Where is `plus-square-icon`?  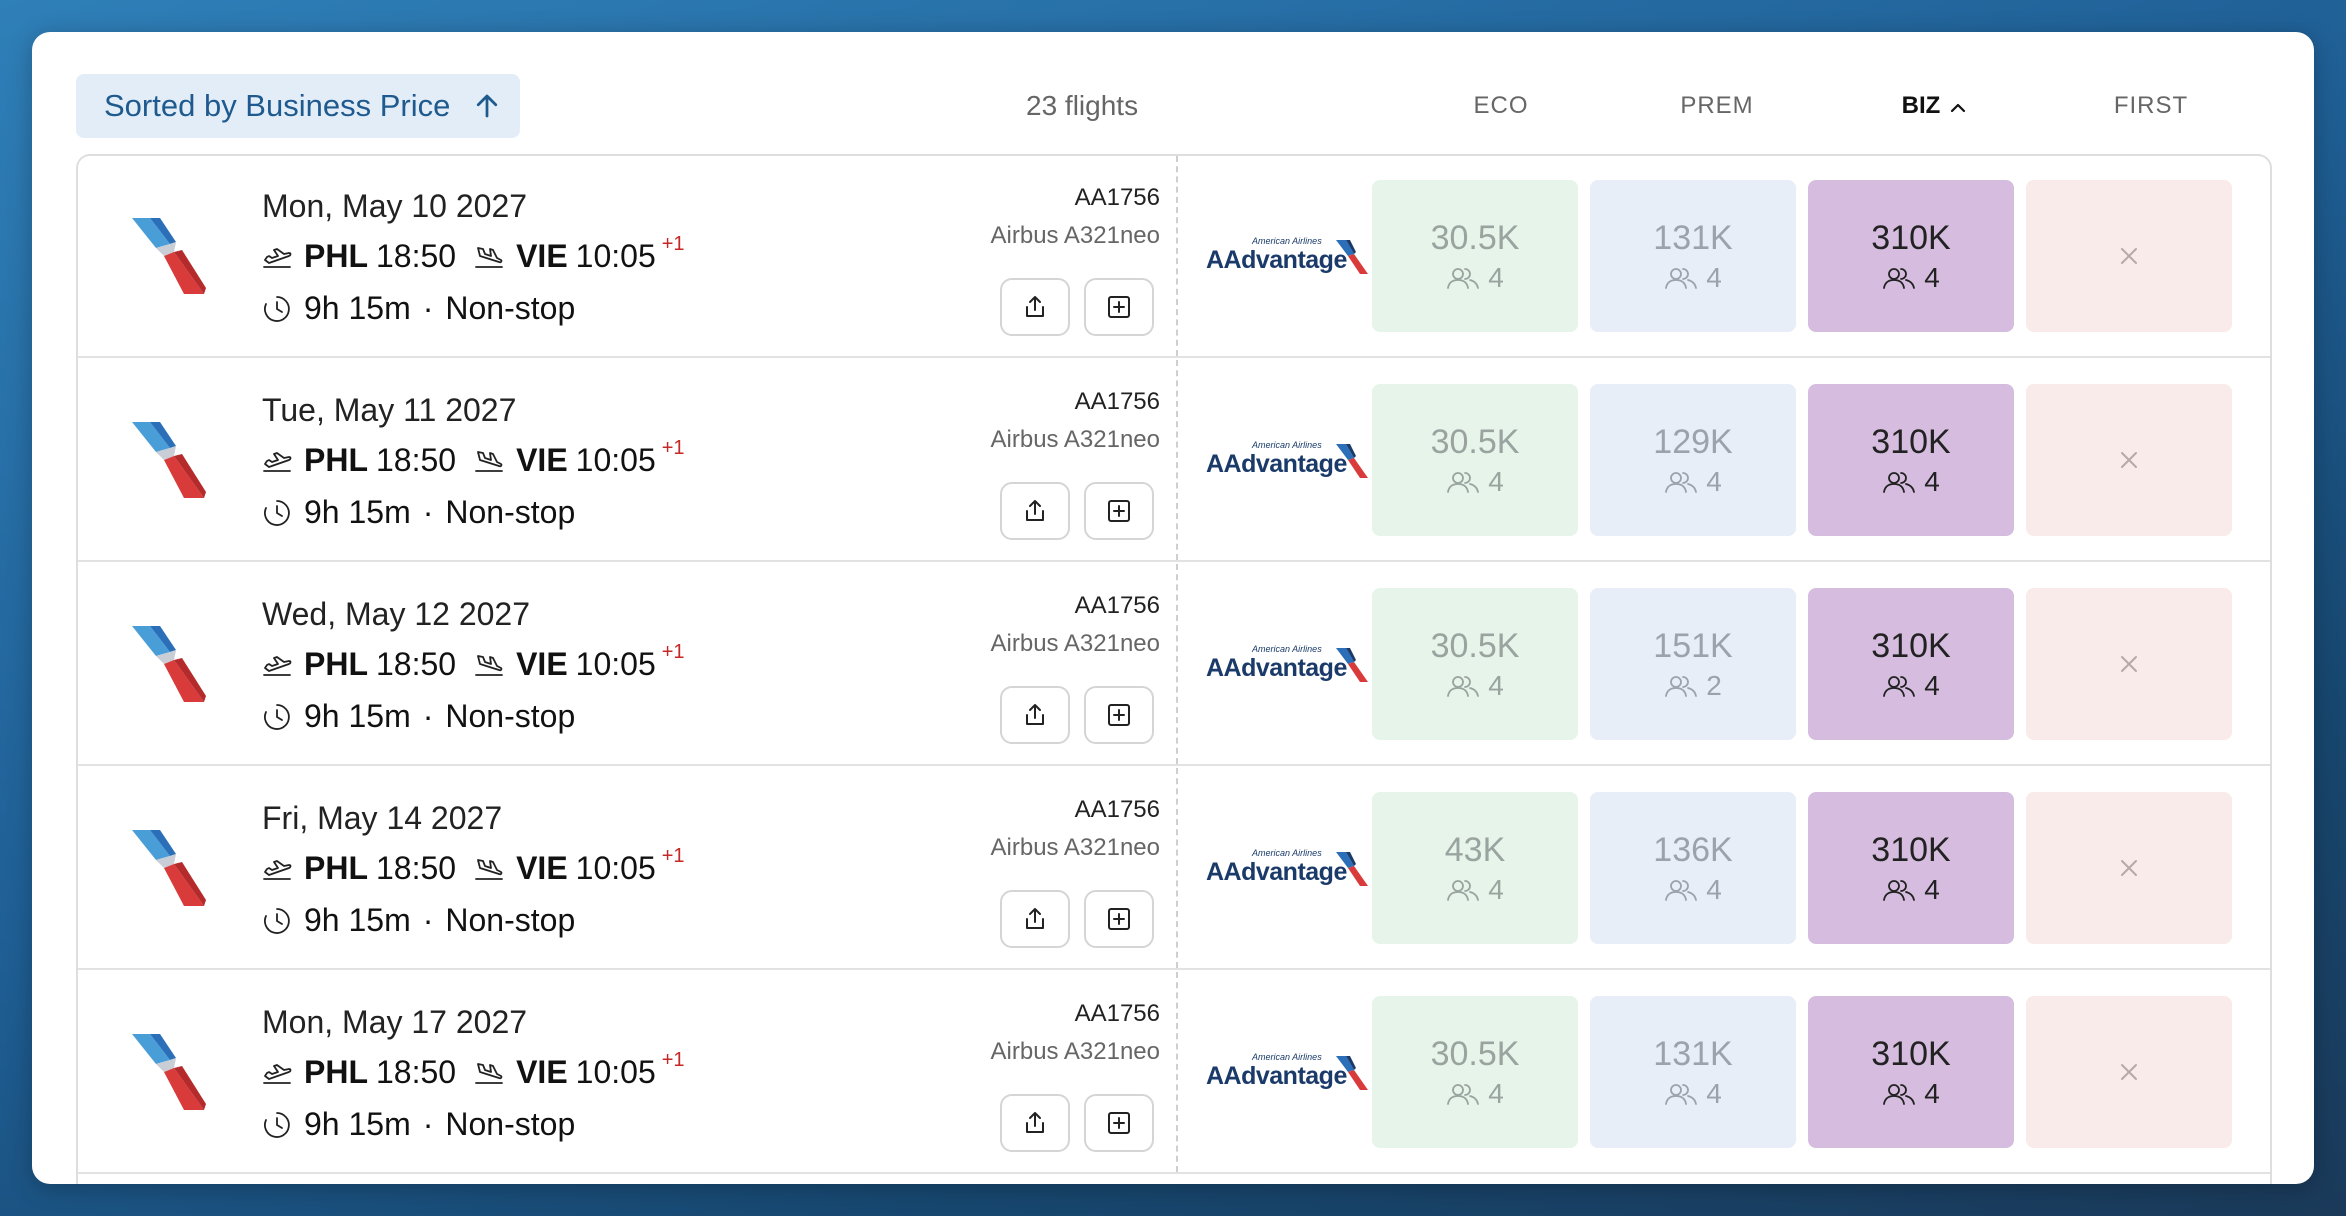 plus-square-icon is located at coordinates (1119, 307).